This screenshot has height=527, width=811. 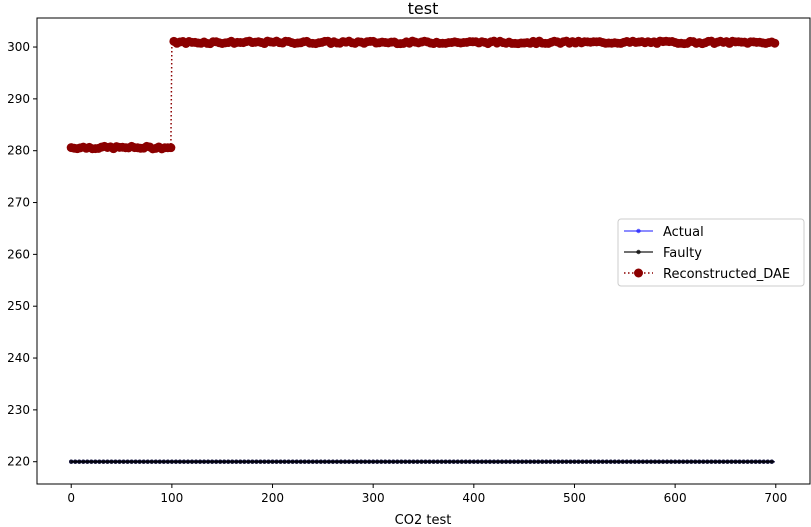 What do you see at coordinates (638, 252) in the screenshot?
I see `legend-marker-faulty` at bounding box center [638, 252].